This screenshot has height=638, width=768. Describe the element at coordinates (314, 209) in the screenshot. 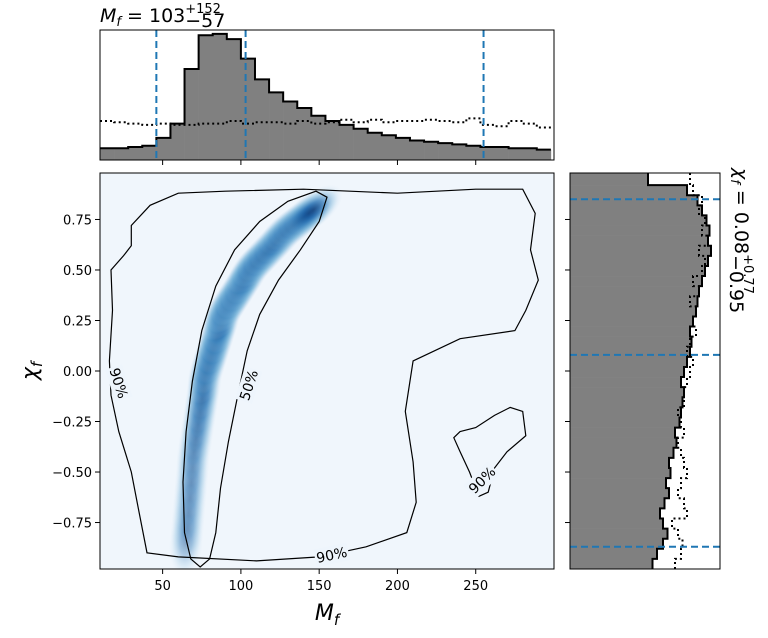

I see `density-blob` at that location.